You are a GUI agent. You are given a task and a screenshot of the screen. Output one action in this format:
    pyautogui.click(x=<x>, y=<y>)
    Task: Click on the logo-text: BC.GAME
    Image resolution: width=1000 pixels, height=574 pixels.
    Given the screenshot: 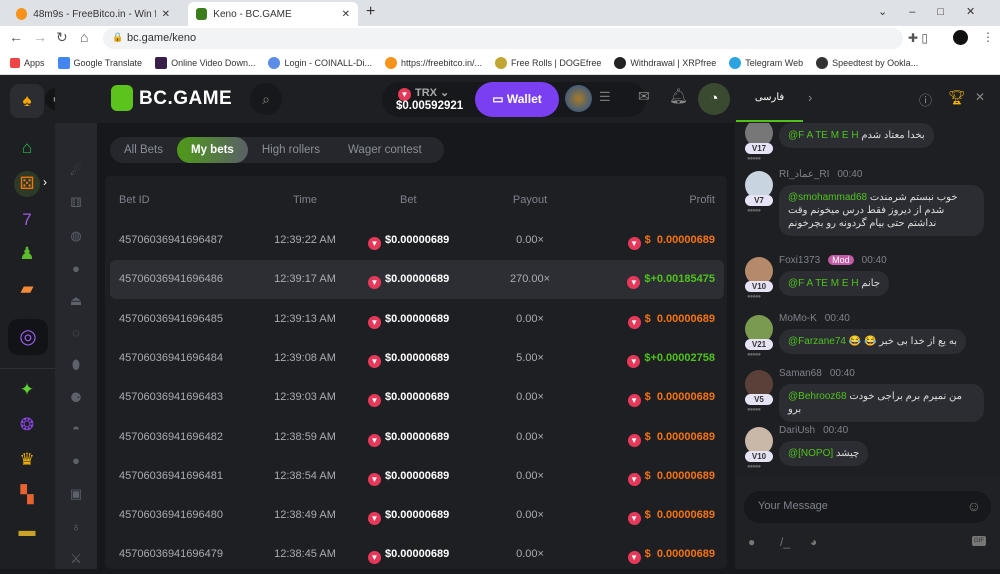 What is the action you would take?
    pyautogui.click(x=186, y=98)
    